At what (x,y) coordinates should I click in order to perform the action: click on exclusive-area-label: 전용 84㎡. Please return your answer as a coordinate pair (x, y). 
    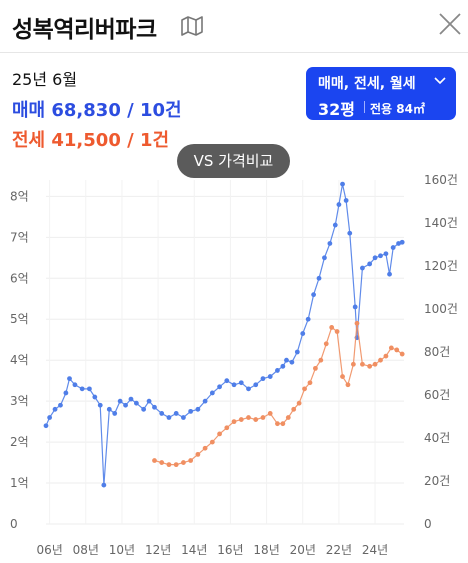
    Looking at the image, I should click on (397, 109).